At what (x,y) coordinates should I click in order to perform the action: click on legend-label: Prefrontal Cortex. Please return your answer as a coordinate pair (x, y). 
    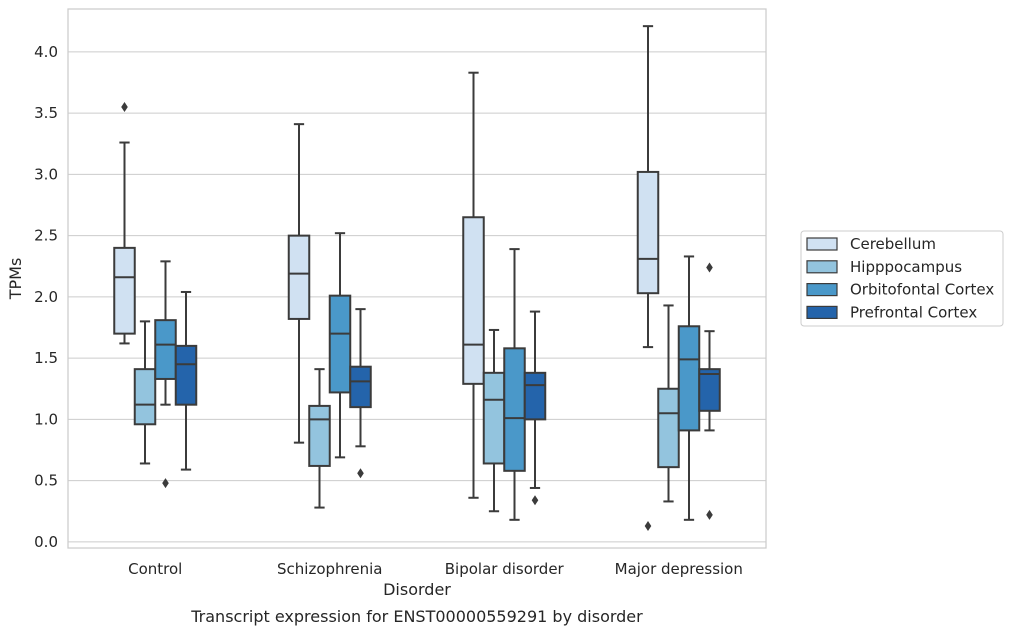
    Looking at the image, I should click on (913, 312).